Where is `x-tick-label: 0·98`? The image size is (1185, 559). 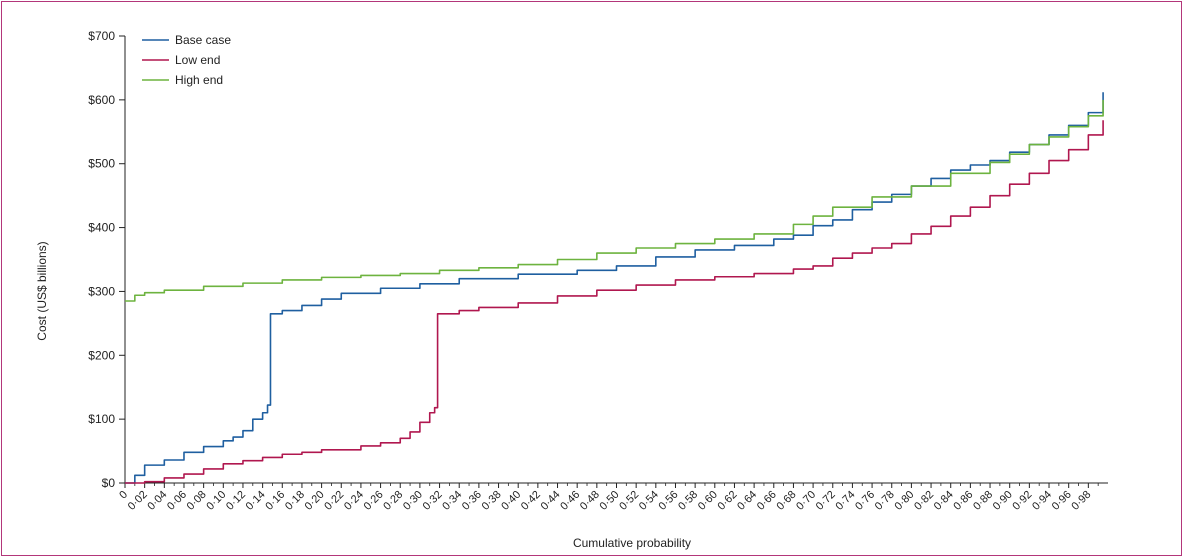
x-tick-label: 0·98 is located at coordinates (1081, 501).